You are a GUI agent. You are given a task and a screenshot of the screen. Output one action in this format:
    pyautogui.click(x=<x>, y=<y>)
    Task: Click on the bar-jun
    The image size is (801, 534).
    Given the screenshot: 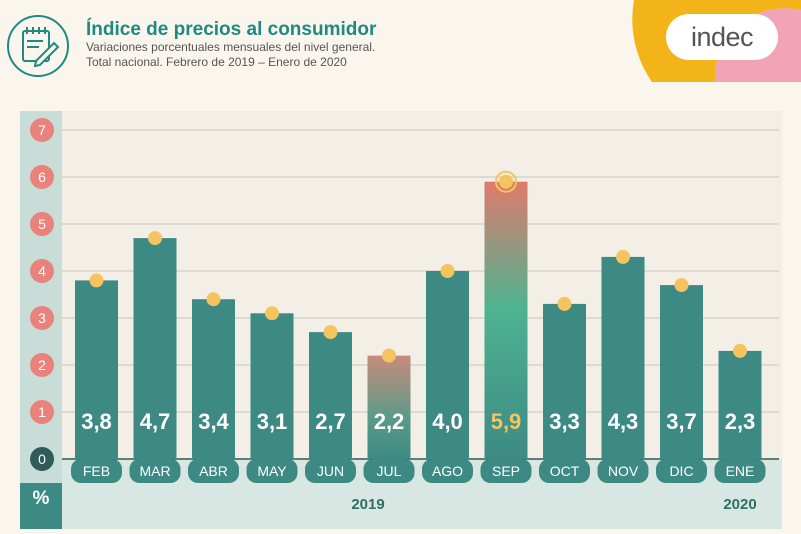 What is the action you would take?
    pyautogui.click(x=330, y=395)
    